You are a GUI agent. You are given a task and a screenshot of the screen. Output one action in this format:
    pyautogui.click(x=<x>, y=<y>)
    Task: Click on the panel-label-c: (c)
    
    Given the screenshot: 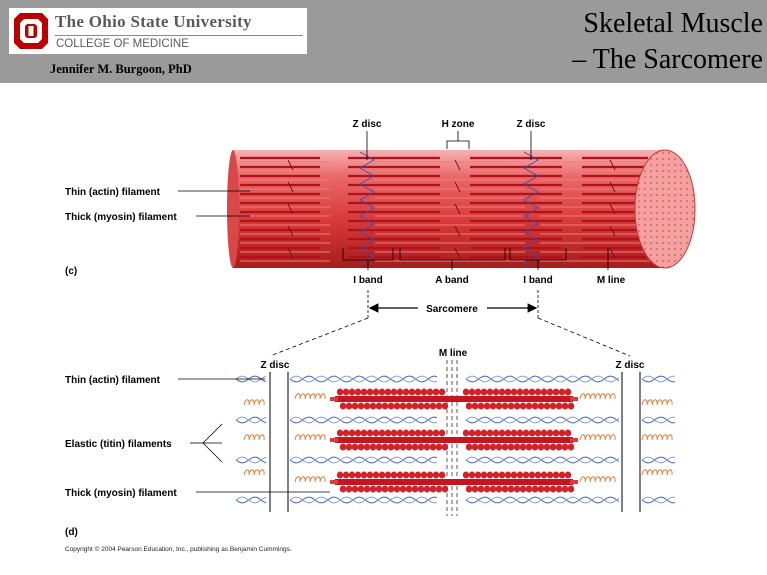 What is the action you would take?
    pyautogui.click(x=71, y=271)
    